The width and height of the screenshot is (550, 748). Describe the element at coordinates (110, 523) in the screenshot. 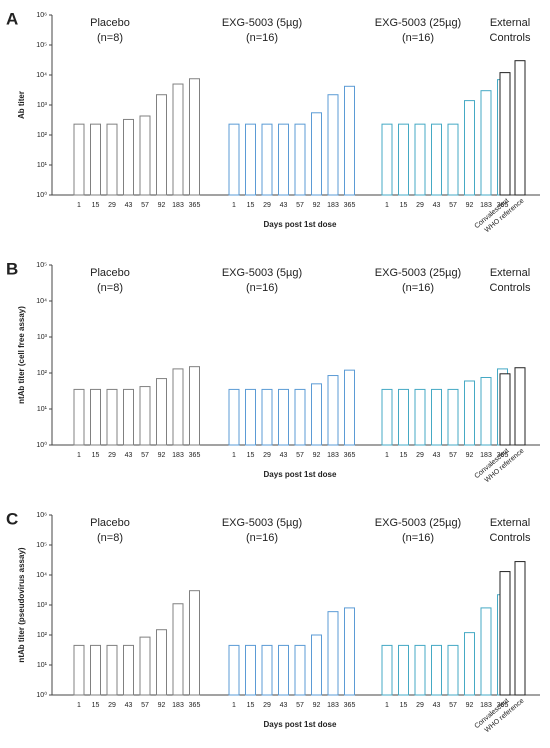

I see `group-label: Placebo` at that location.